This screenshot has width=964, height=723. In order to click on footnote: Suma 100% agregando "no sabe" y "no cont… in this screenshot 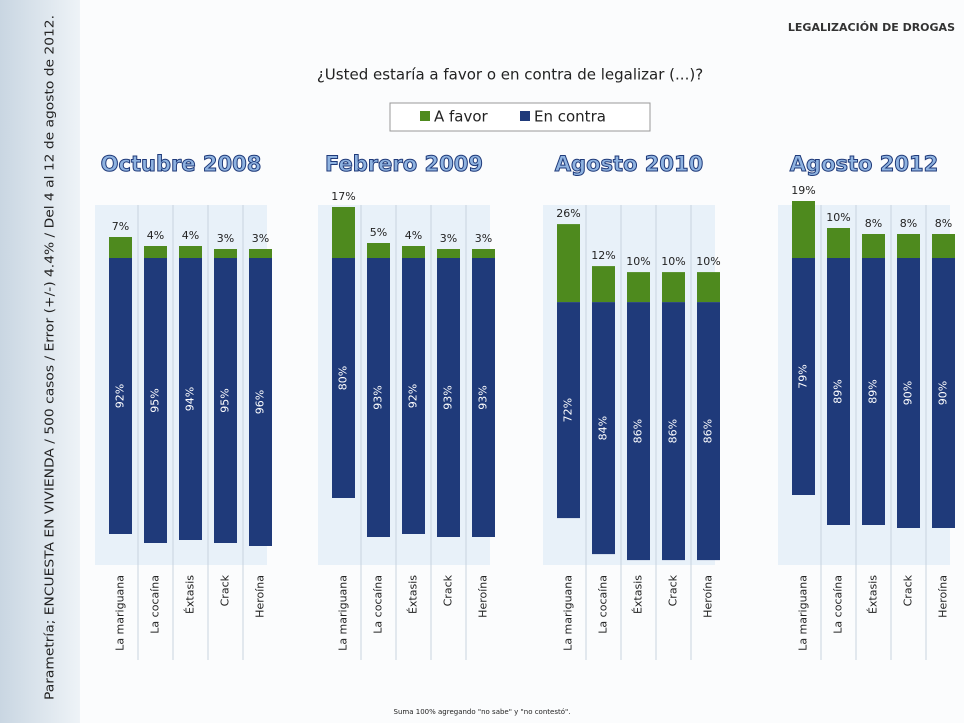, I will do `click(482, 712)`.